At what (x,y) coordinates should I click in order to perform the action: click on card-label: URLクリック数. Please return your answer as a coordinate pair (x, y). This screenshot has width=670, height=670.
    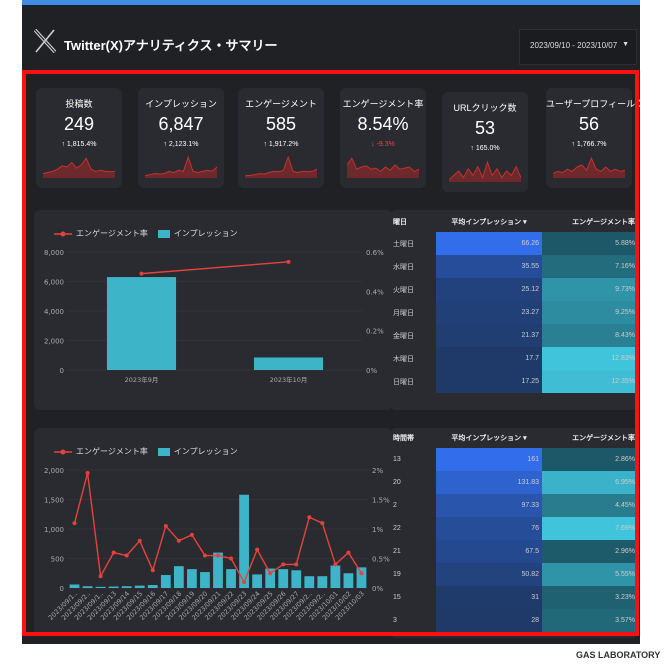
    Looking at the image, I should click on (485, 108).